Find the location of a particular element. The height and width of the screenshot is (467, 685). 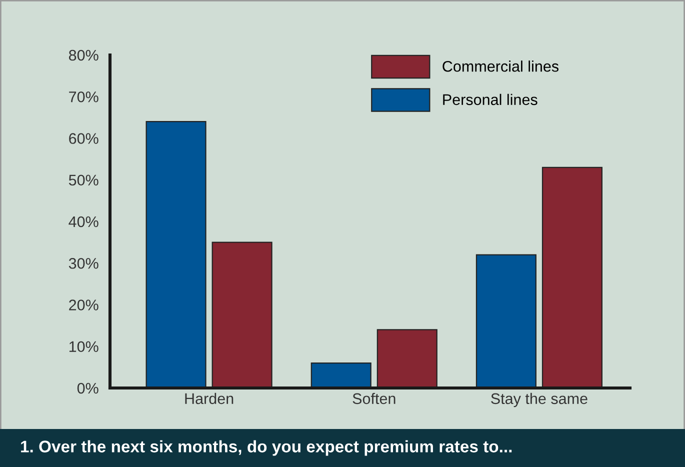

legend-label: Personal lines is located at coordinates (490, 100).